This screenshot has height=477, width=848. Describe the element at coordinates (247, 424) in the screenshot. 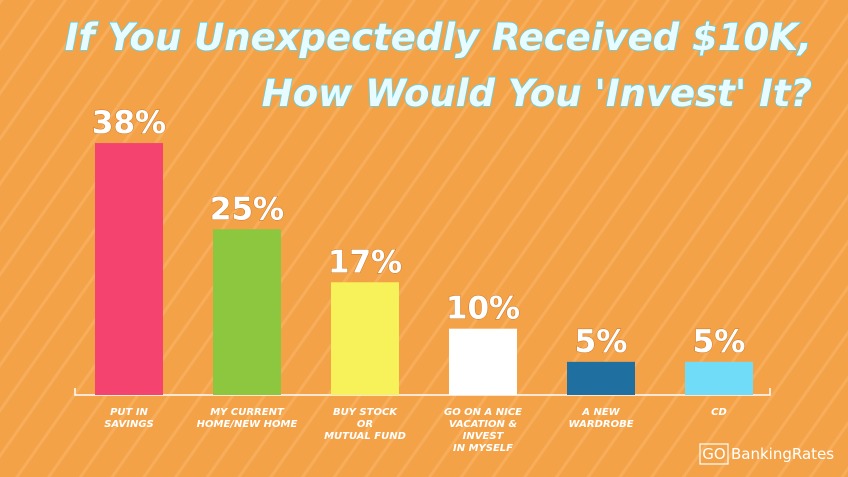

I see `category-label: HOME/NEW HOME` at that location.